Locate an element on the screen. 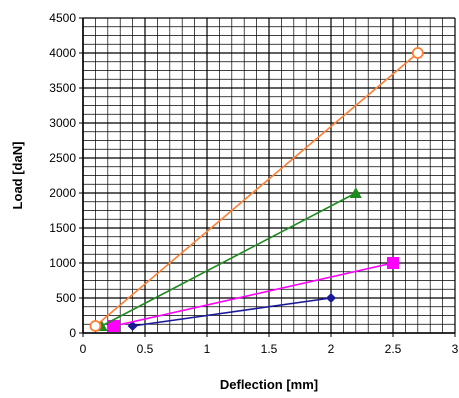  x-tick-label: 2.5 is located at coordinates (393, 349).